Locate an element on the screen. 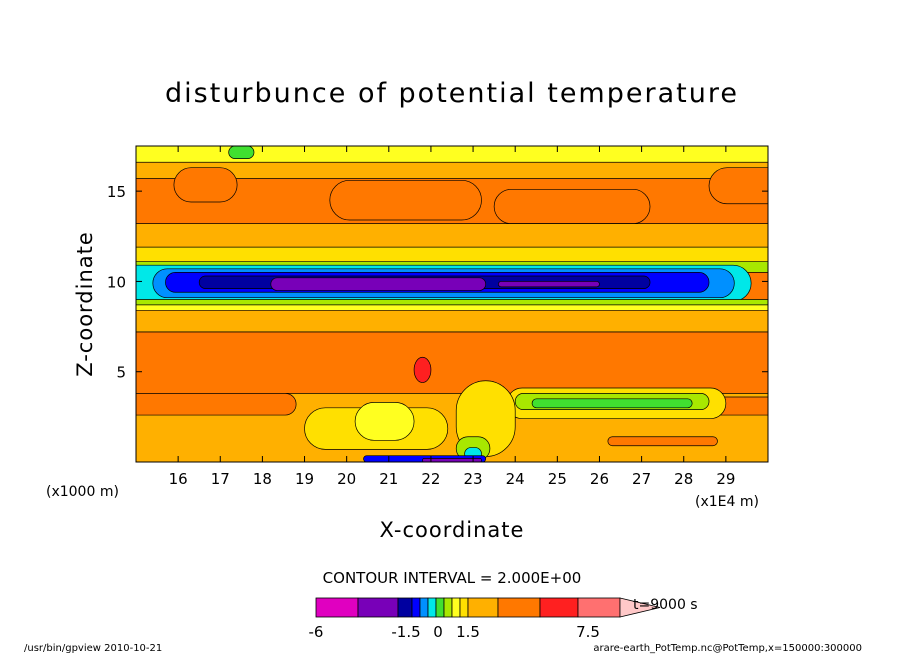  x-tick-label: 24 is located at coordinates (515, 479).